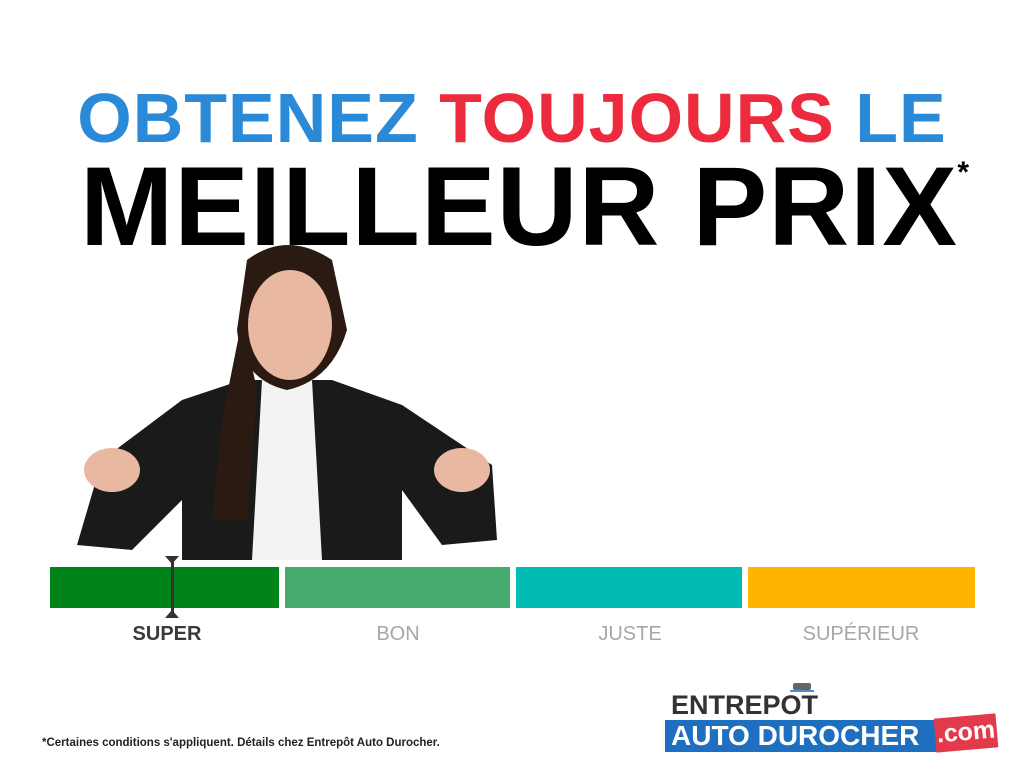 The height and width of the screenshot is (768, 1024). Describe the element at coordinates (966, 733) in the screenshot. I see `logo-suffix: .com` at that location.